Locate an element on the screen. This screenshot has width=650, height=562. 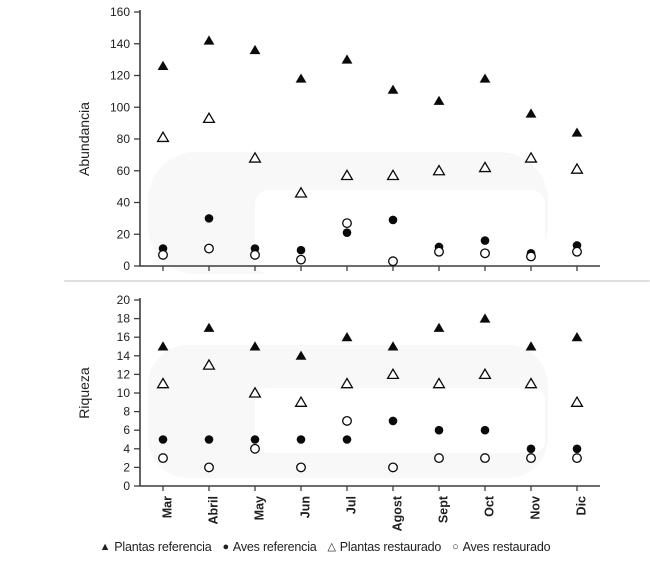
x-tick-label: Agost is located at coordinates (398, 513).